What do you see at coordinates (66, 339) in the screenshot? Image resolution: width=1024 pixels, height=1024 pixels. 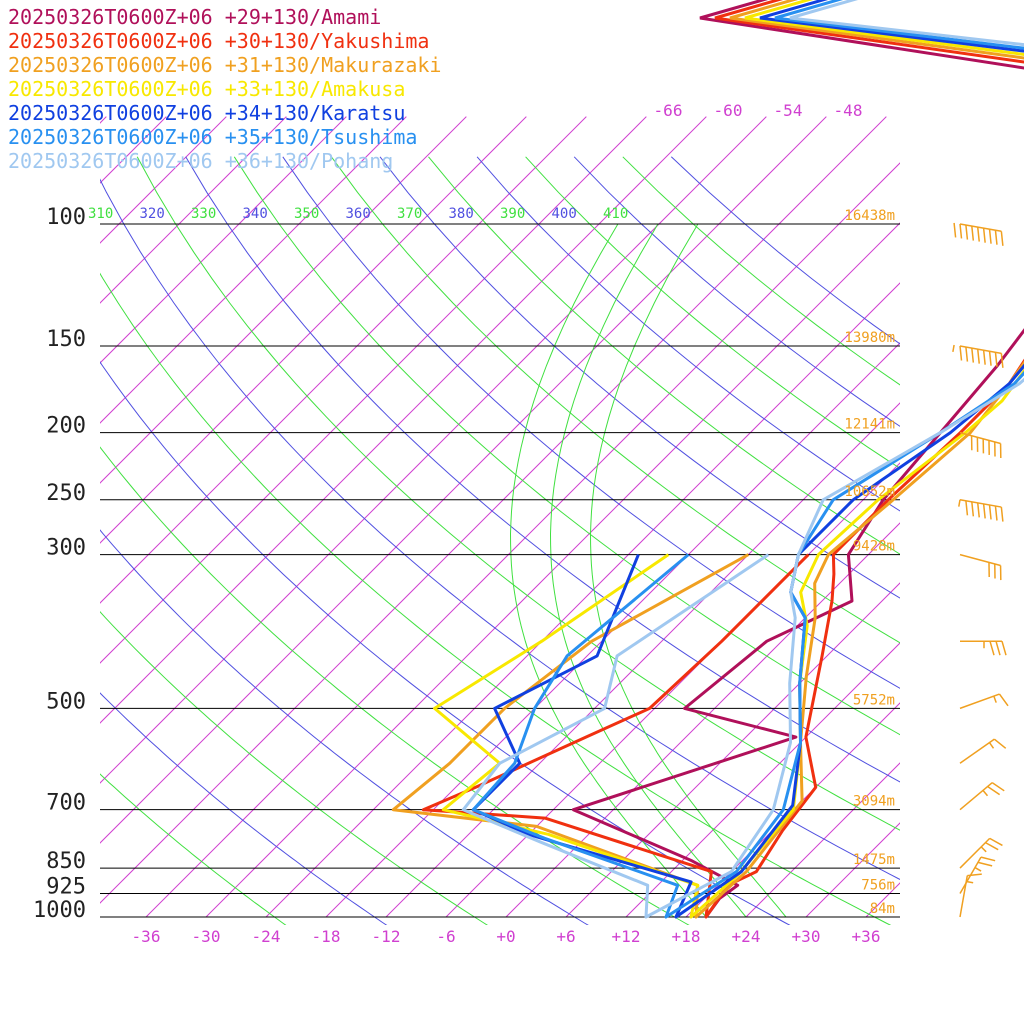 I see `pressure-label-150: 150` at bounding box center [66, 339].